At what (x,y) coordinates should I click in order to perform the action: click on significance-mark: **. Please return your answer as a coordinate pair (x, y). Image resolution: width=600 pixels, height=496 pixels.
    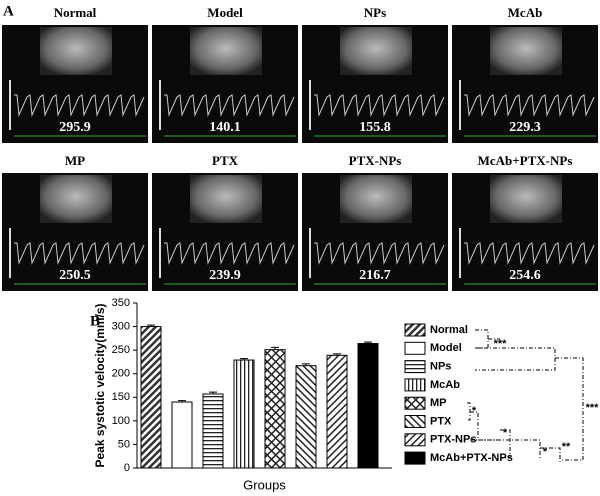
    Looking at the image, I should click on (566, 447).